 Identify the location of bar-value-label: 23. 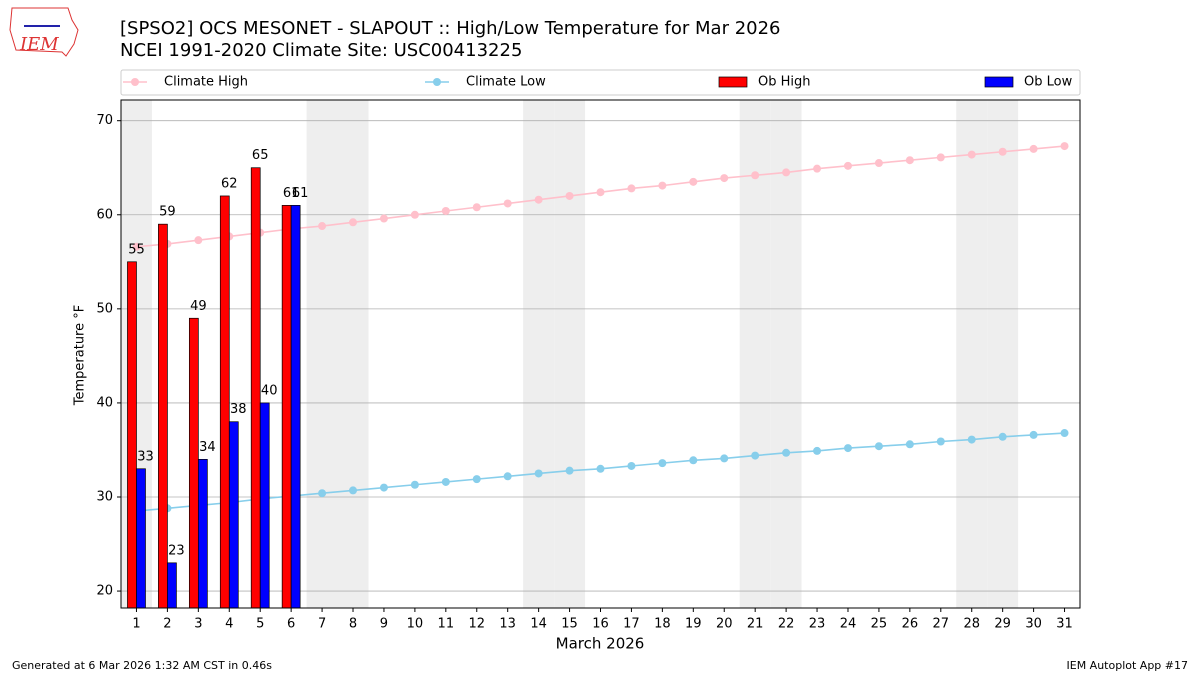
(176, 550).